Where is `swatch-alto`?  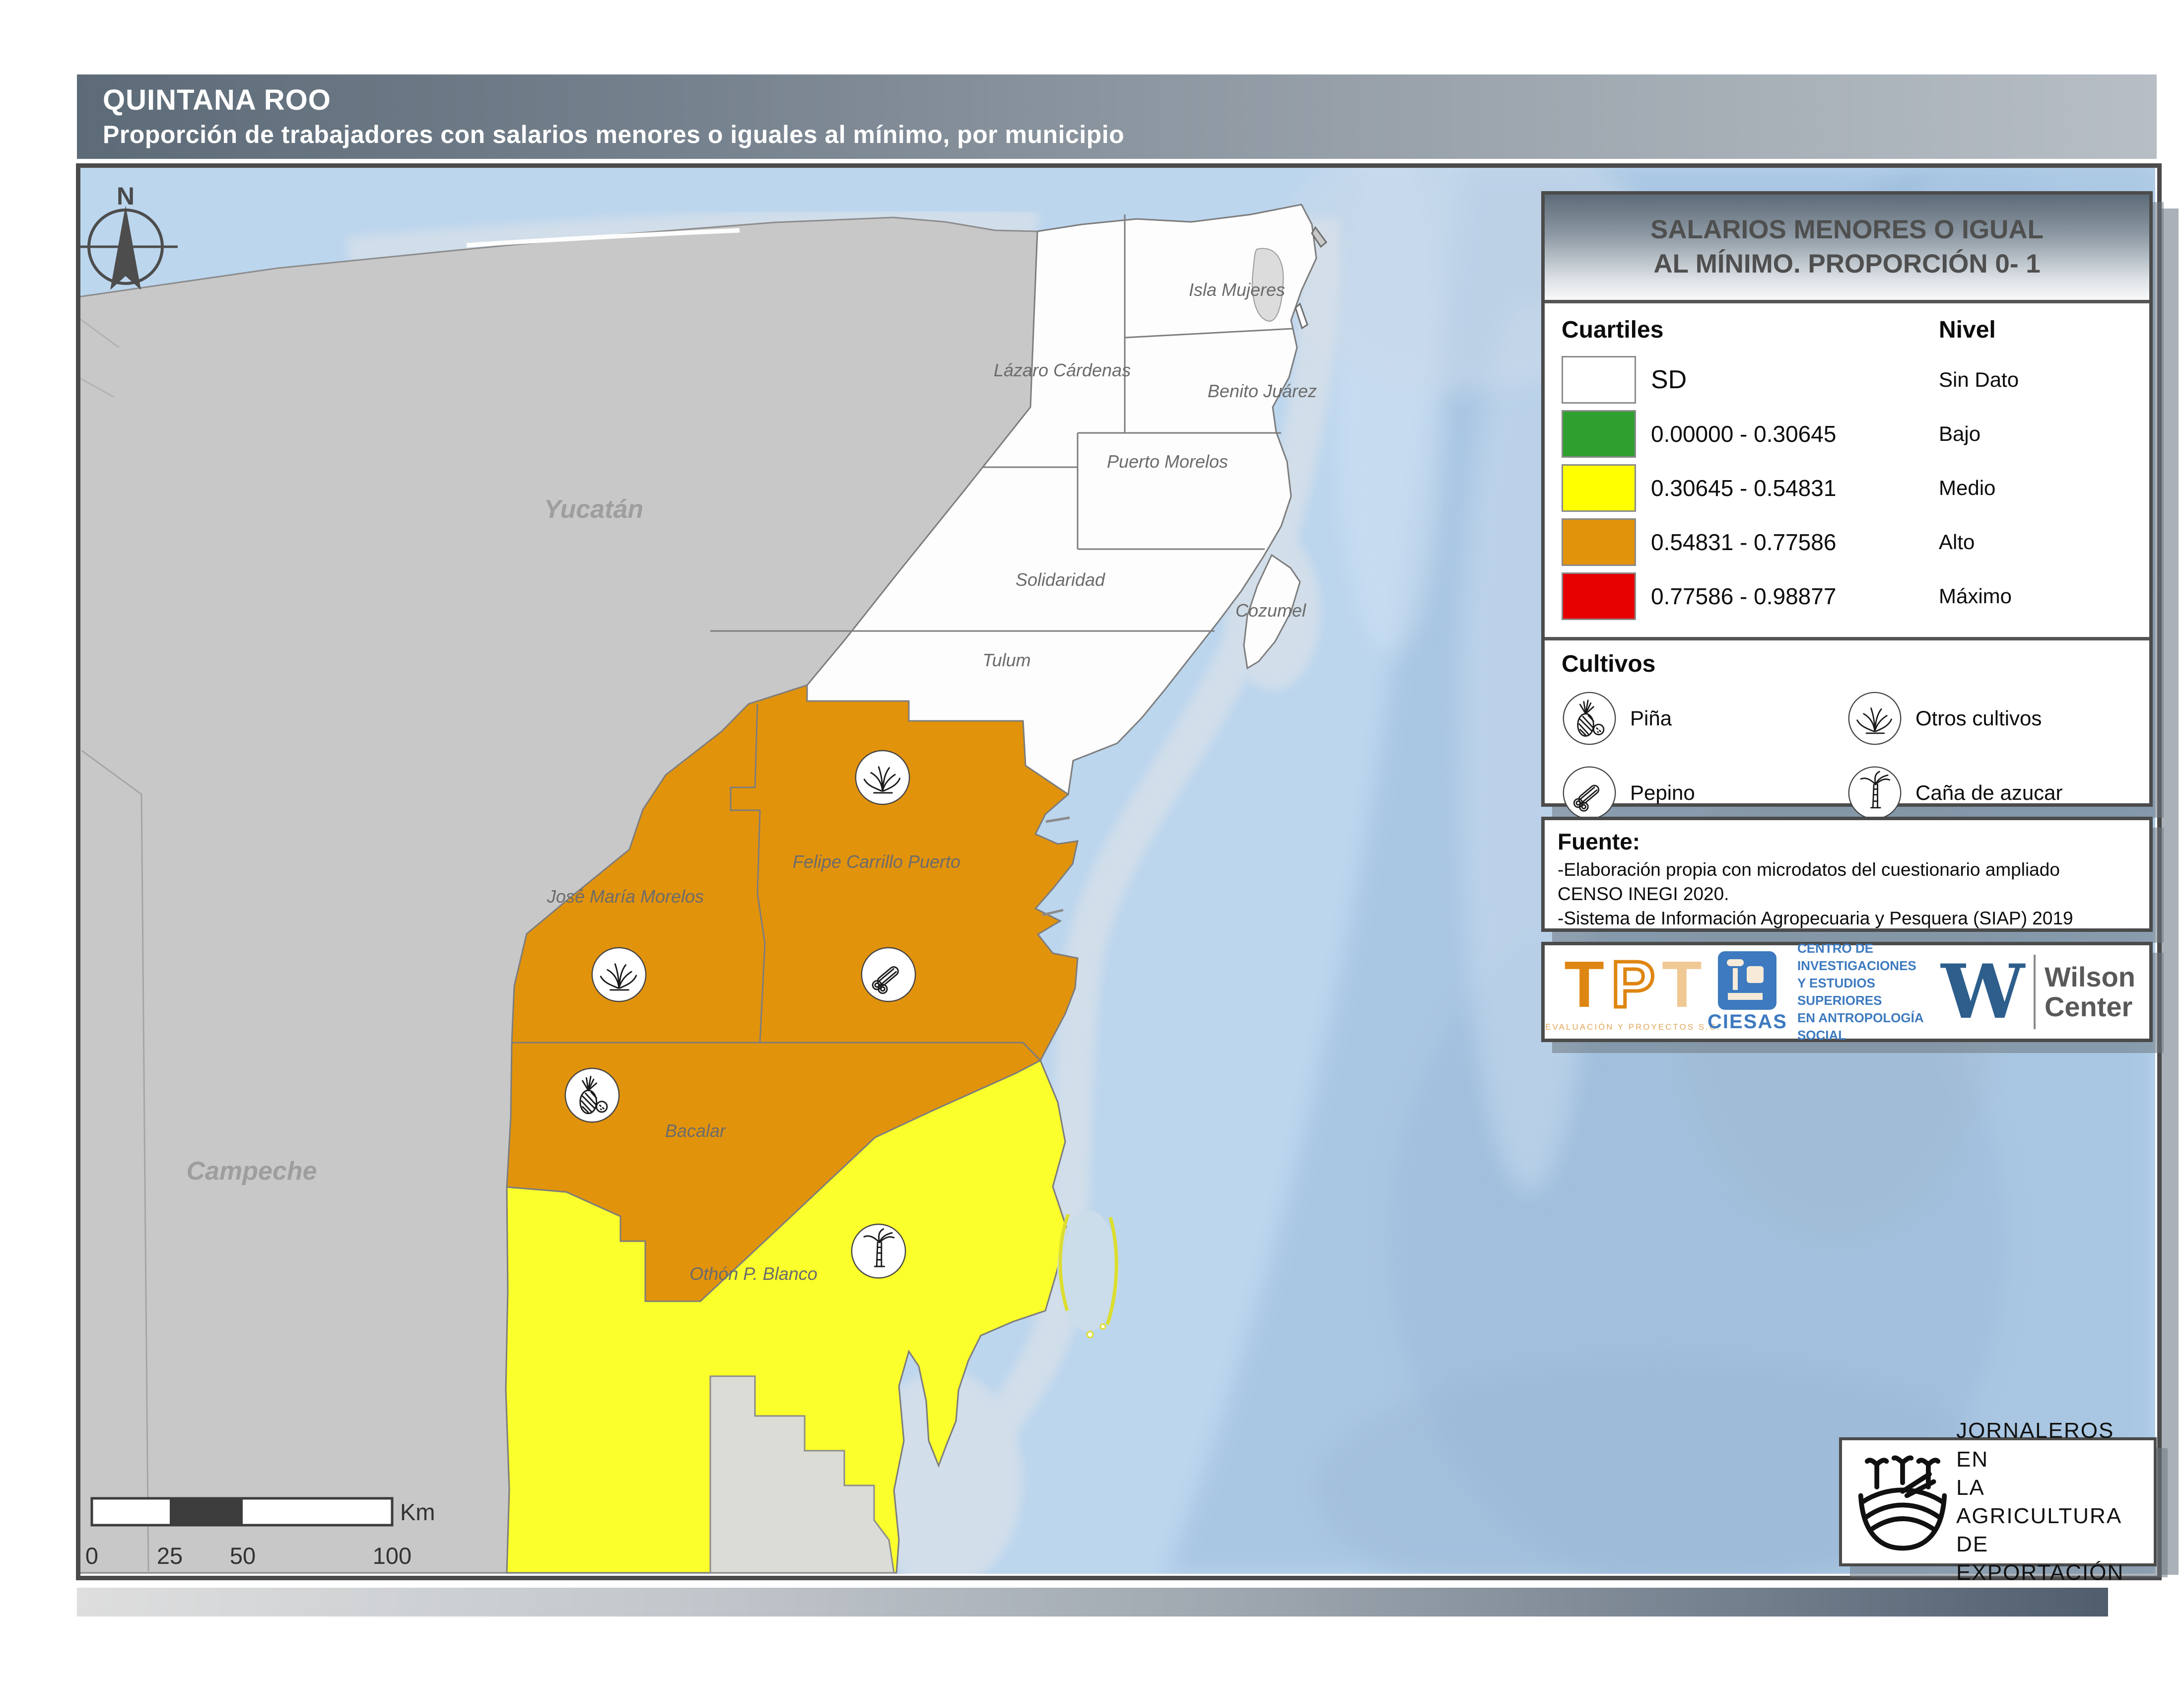 swatch-alto is located at coordinates (1599, 542).